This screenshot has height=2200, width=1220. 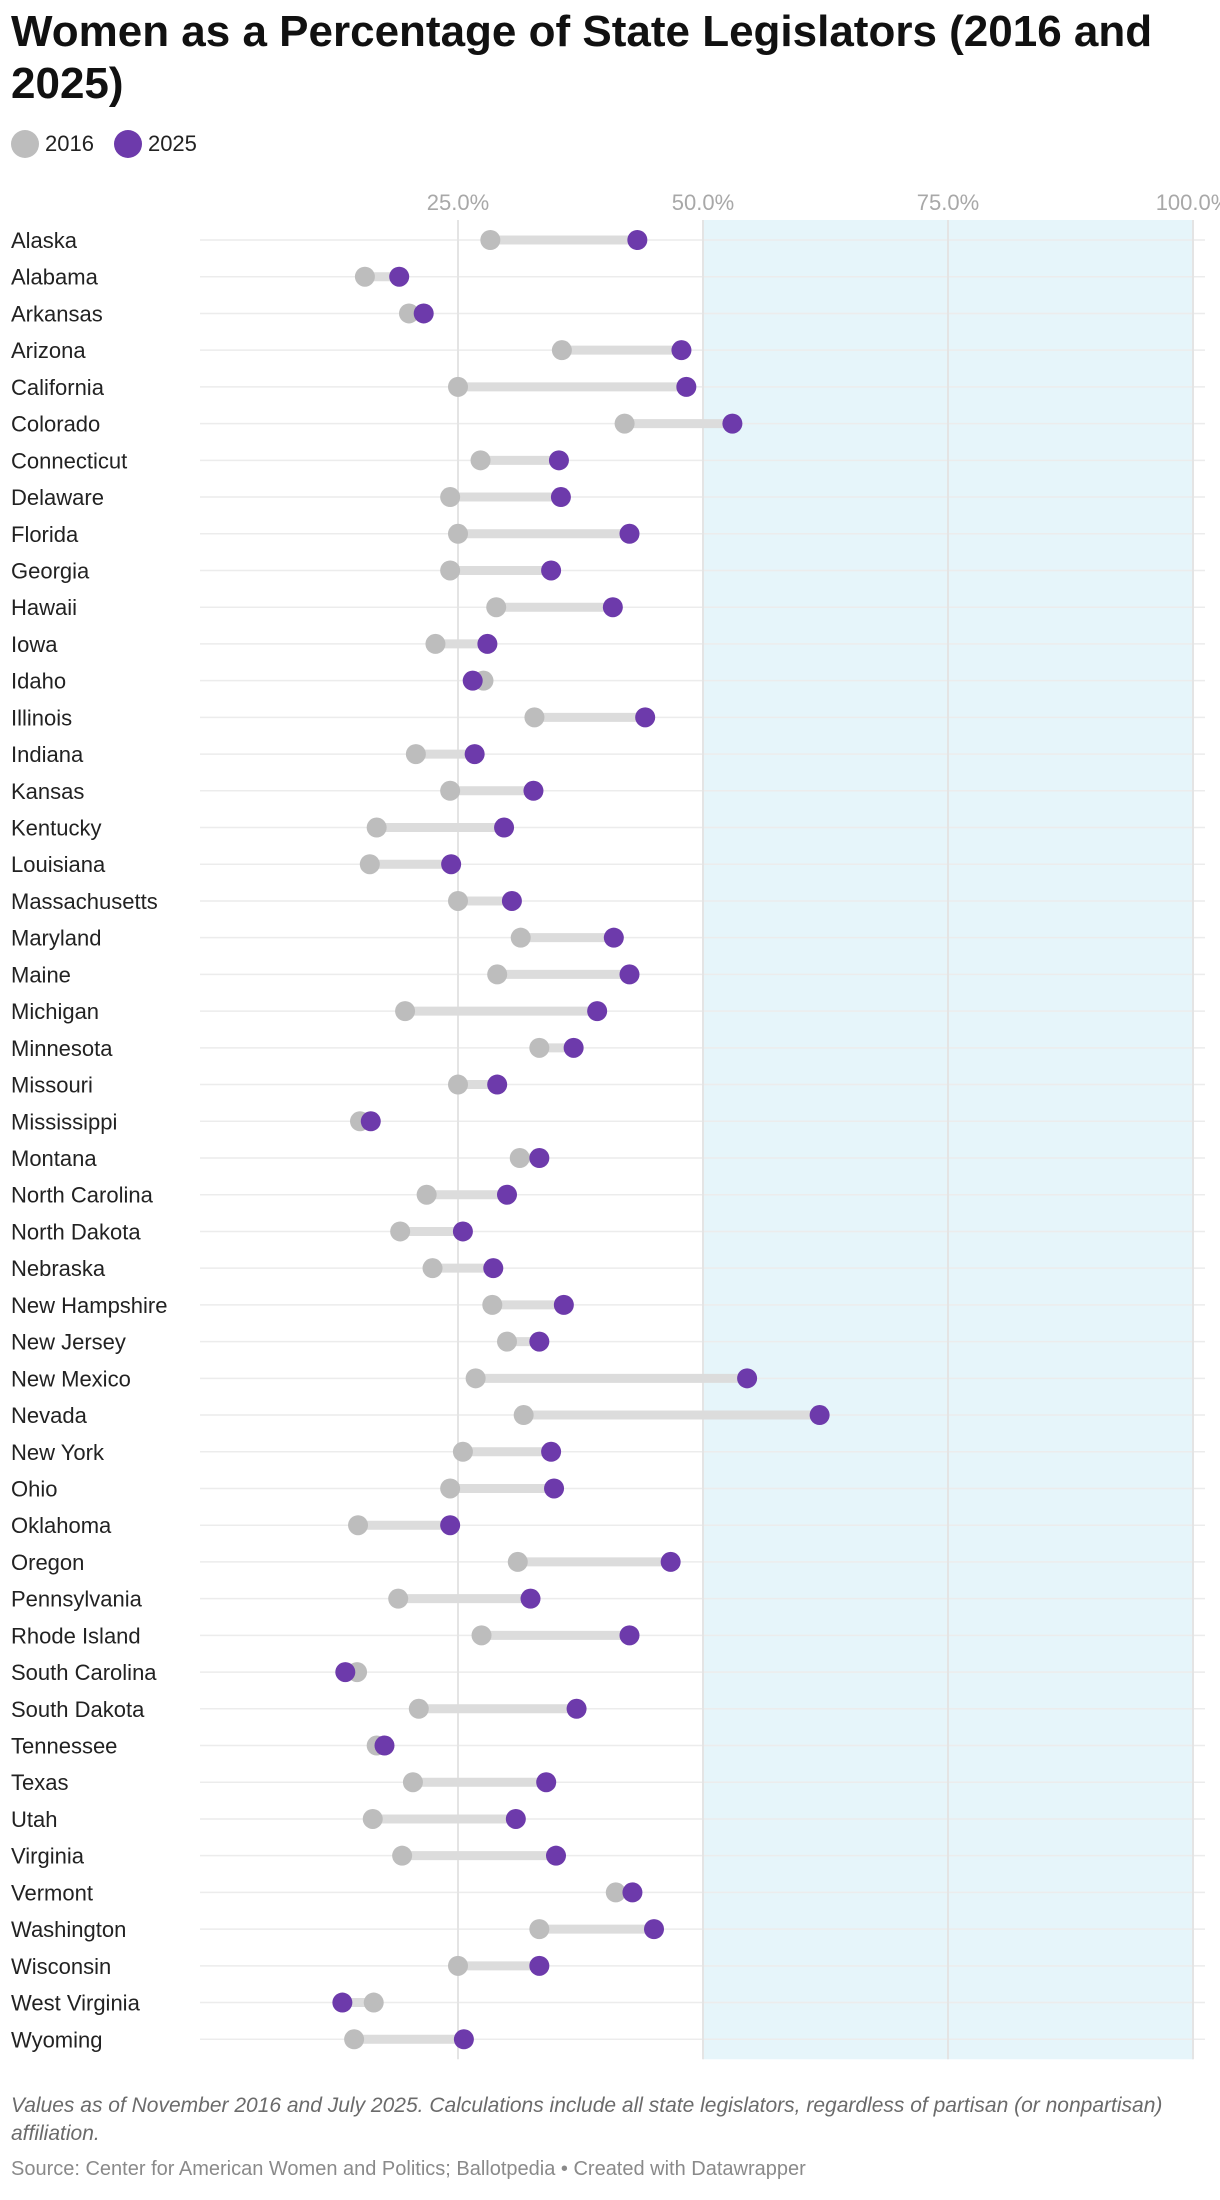 I want to click on legend-label-2025: 2025, so click(x=172, y=143).